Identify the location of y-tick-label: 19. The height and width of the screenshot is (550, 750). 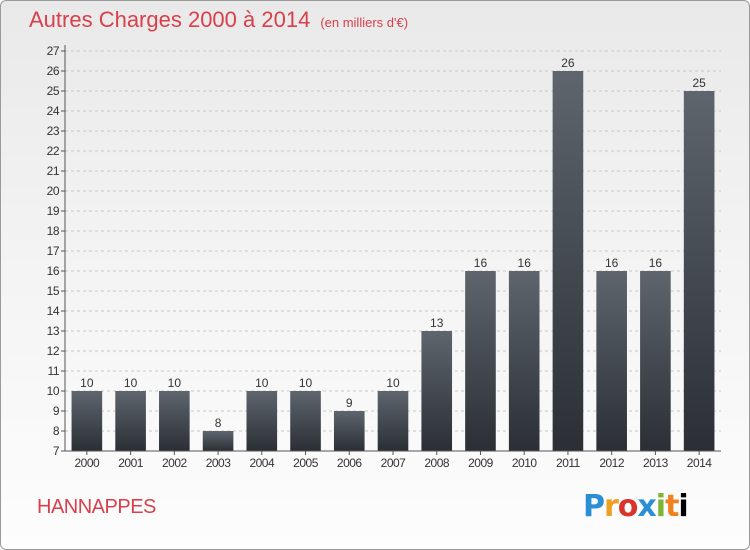
(53, 211).